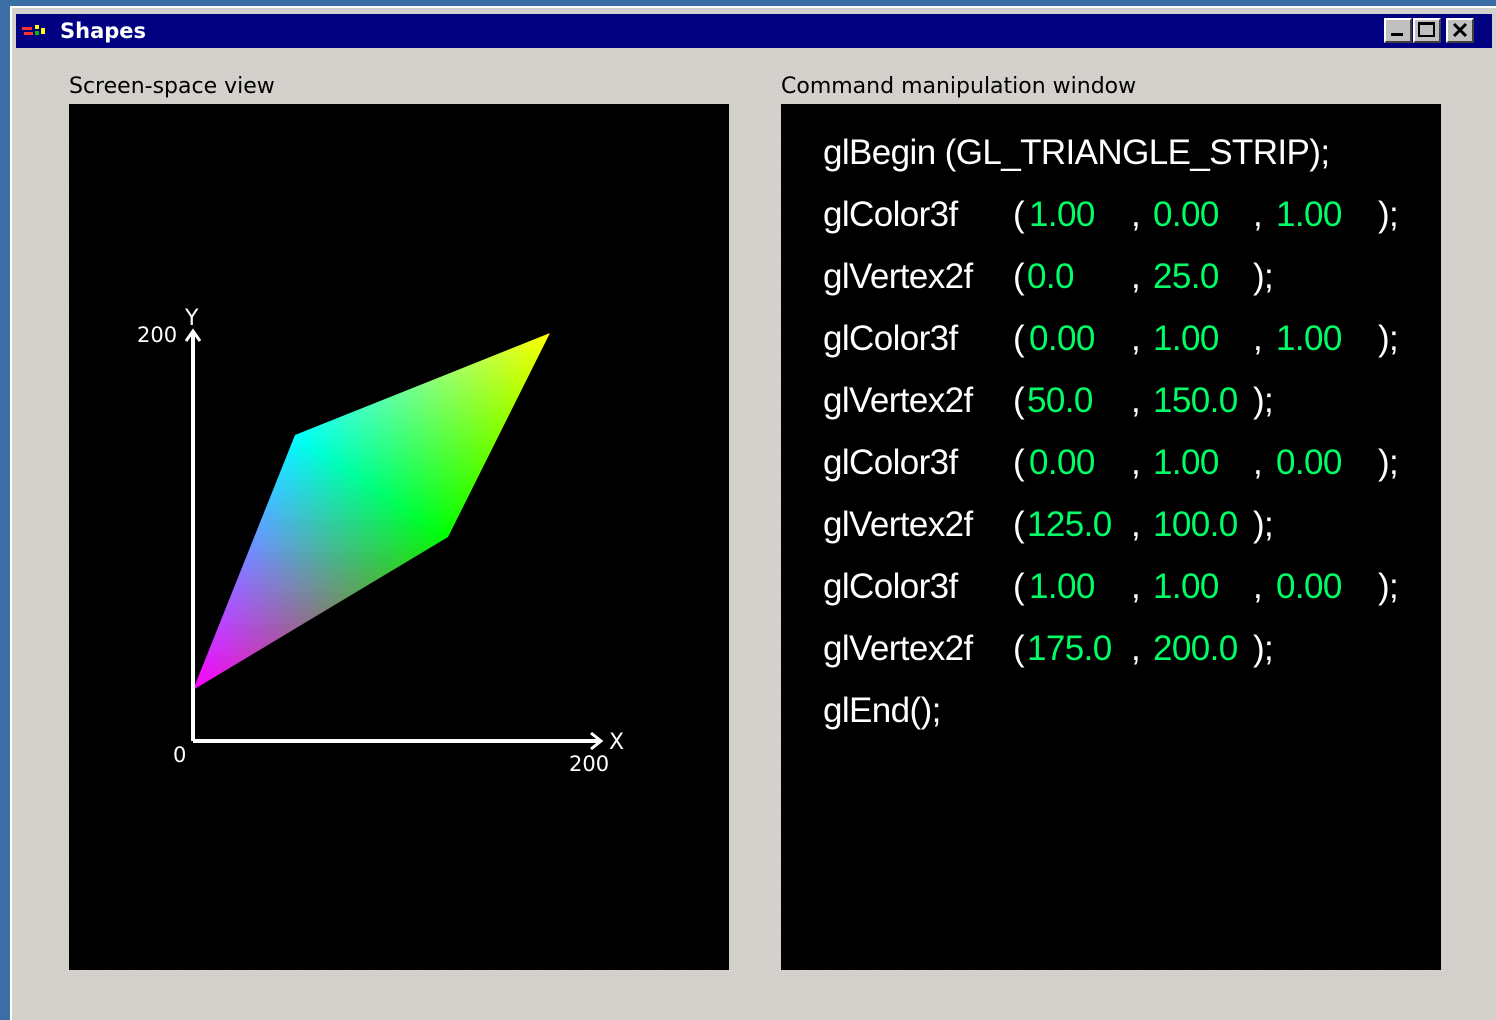 This screenshot has width=1496, height=1020. Describe the element at coordinates (959, 86) in the screenshot. I see `command-window-label: Command manipulation window` at that location.